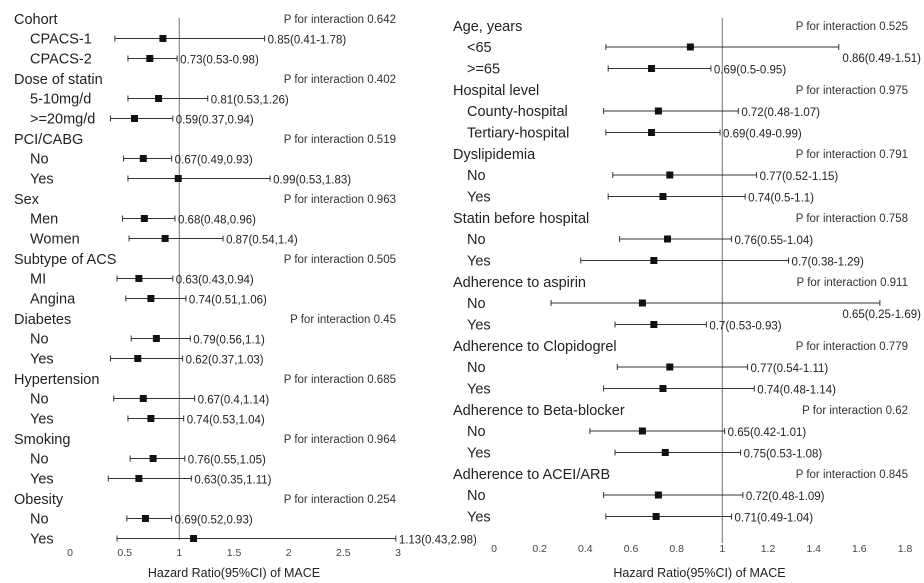  I want to click on subgroup-label: County-hospital, so click(517, 112).